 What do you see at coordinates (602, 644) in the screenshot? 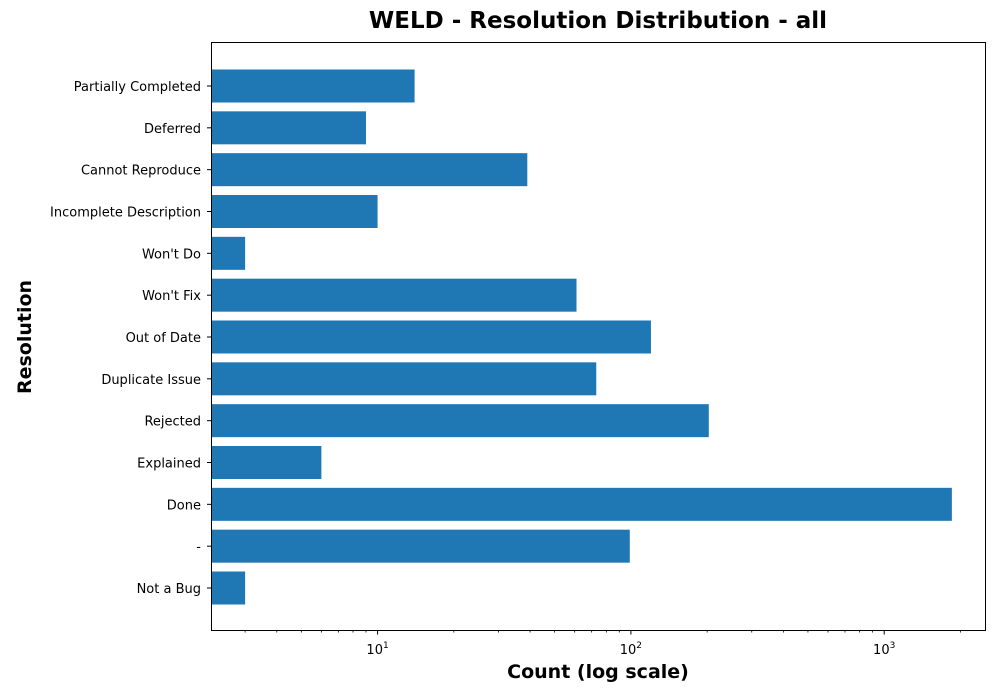
I see `x-ticks-group: 10¹ 10² 10³` at bounding box center [602, 644].